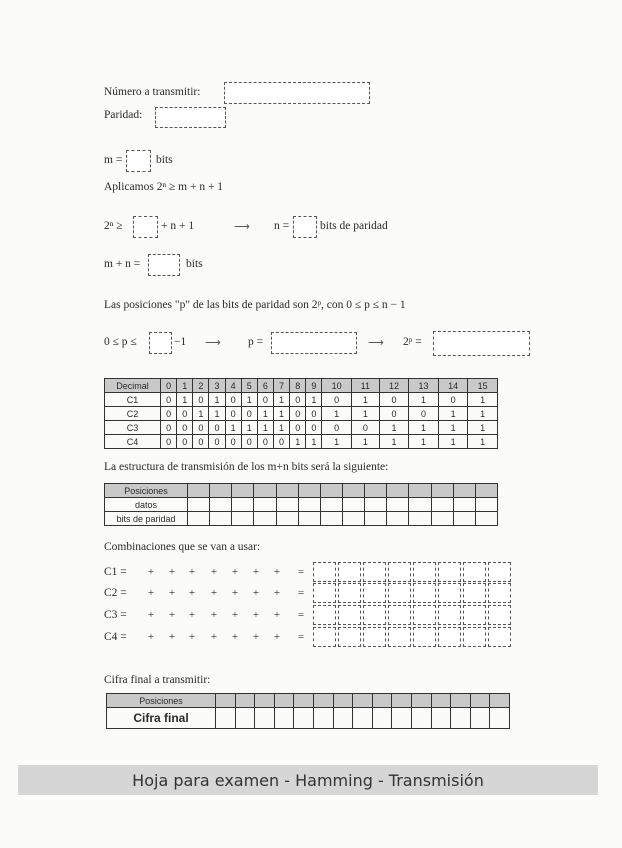 The image size is (622, 848). I want to click on mn-input, so click(164, 265).